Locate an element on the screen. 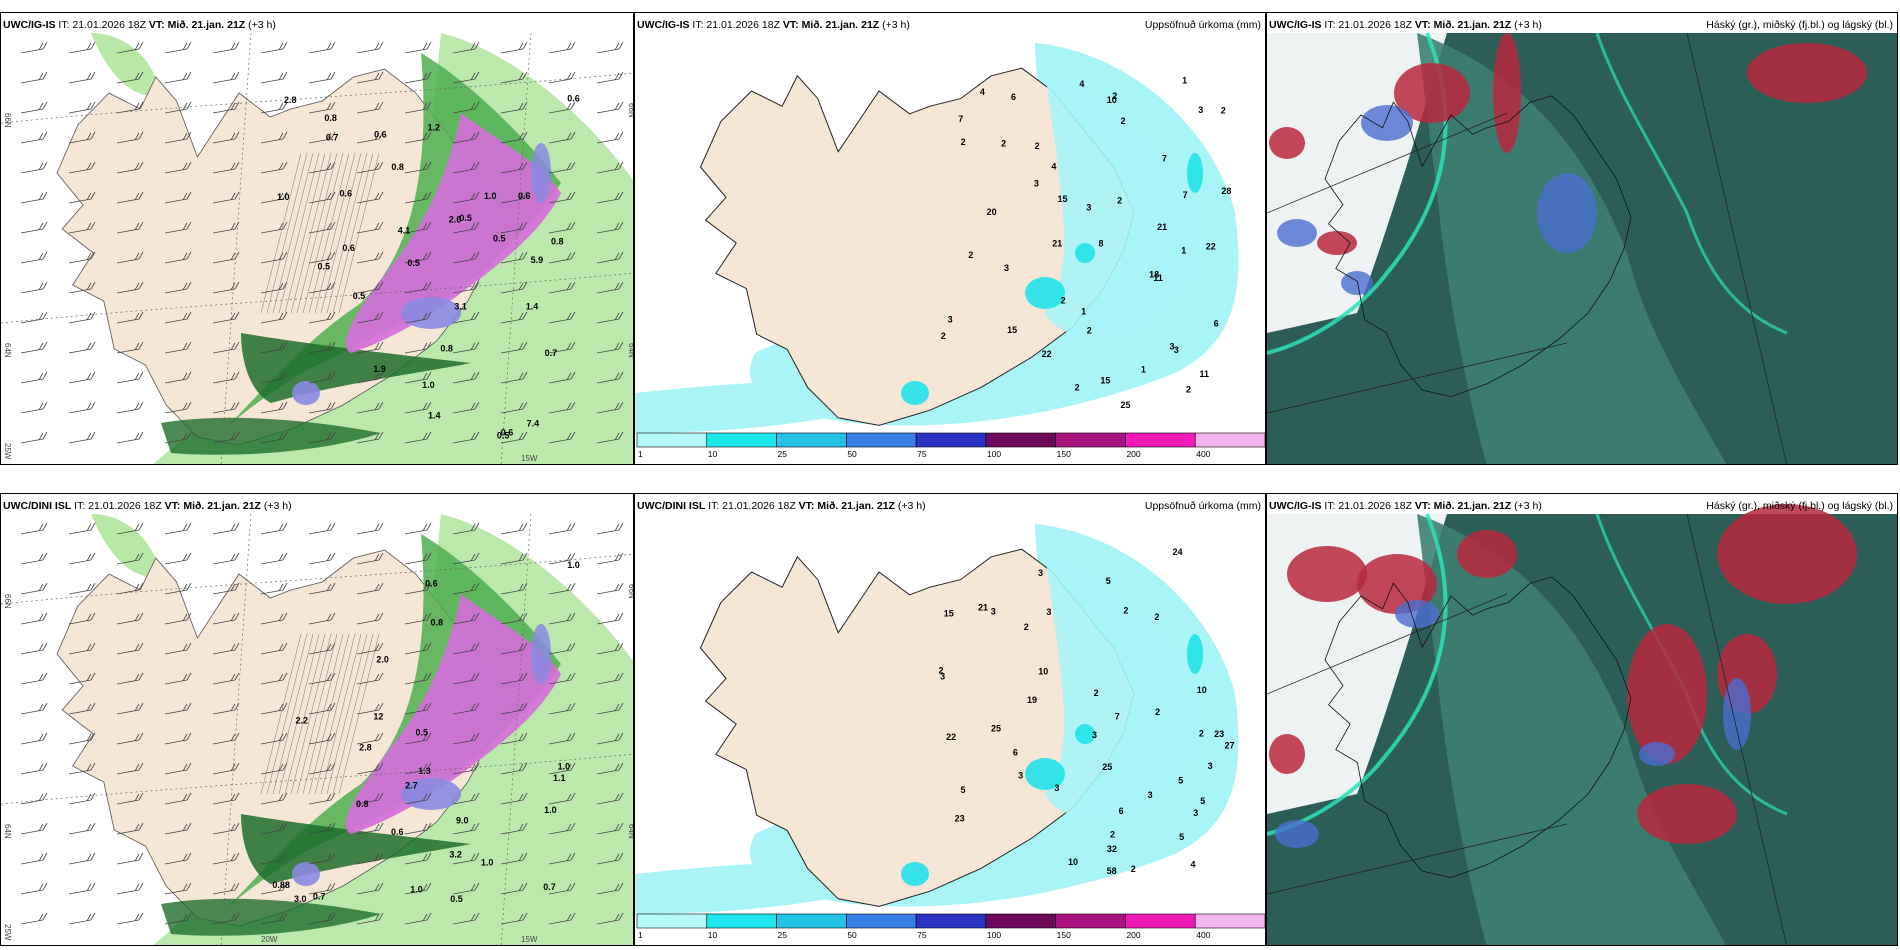 The image size is (1900, 950). precip-value-label: 1.4 is located at coordinates (434, 415).